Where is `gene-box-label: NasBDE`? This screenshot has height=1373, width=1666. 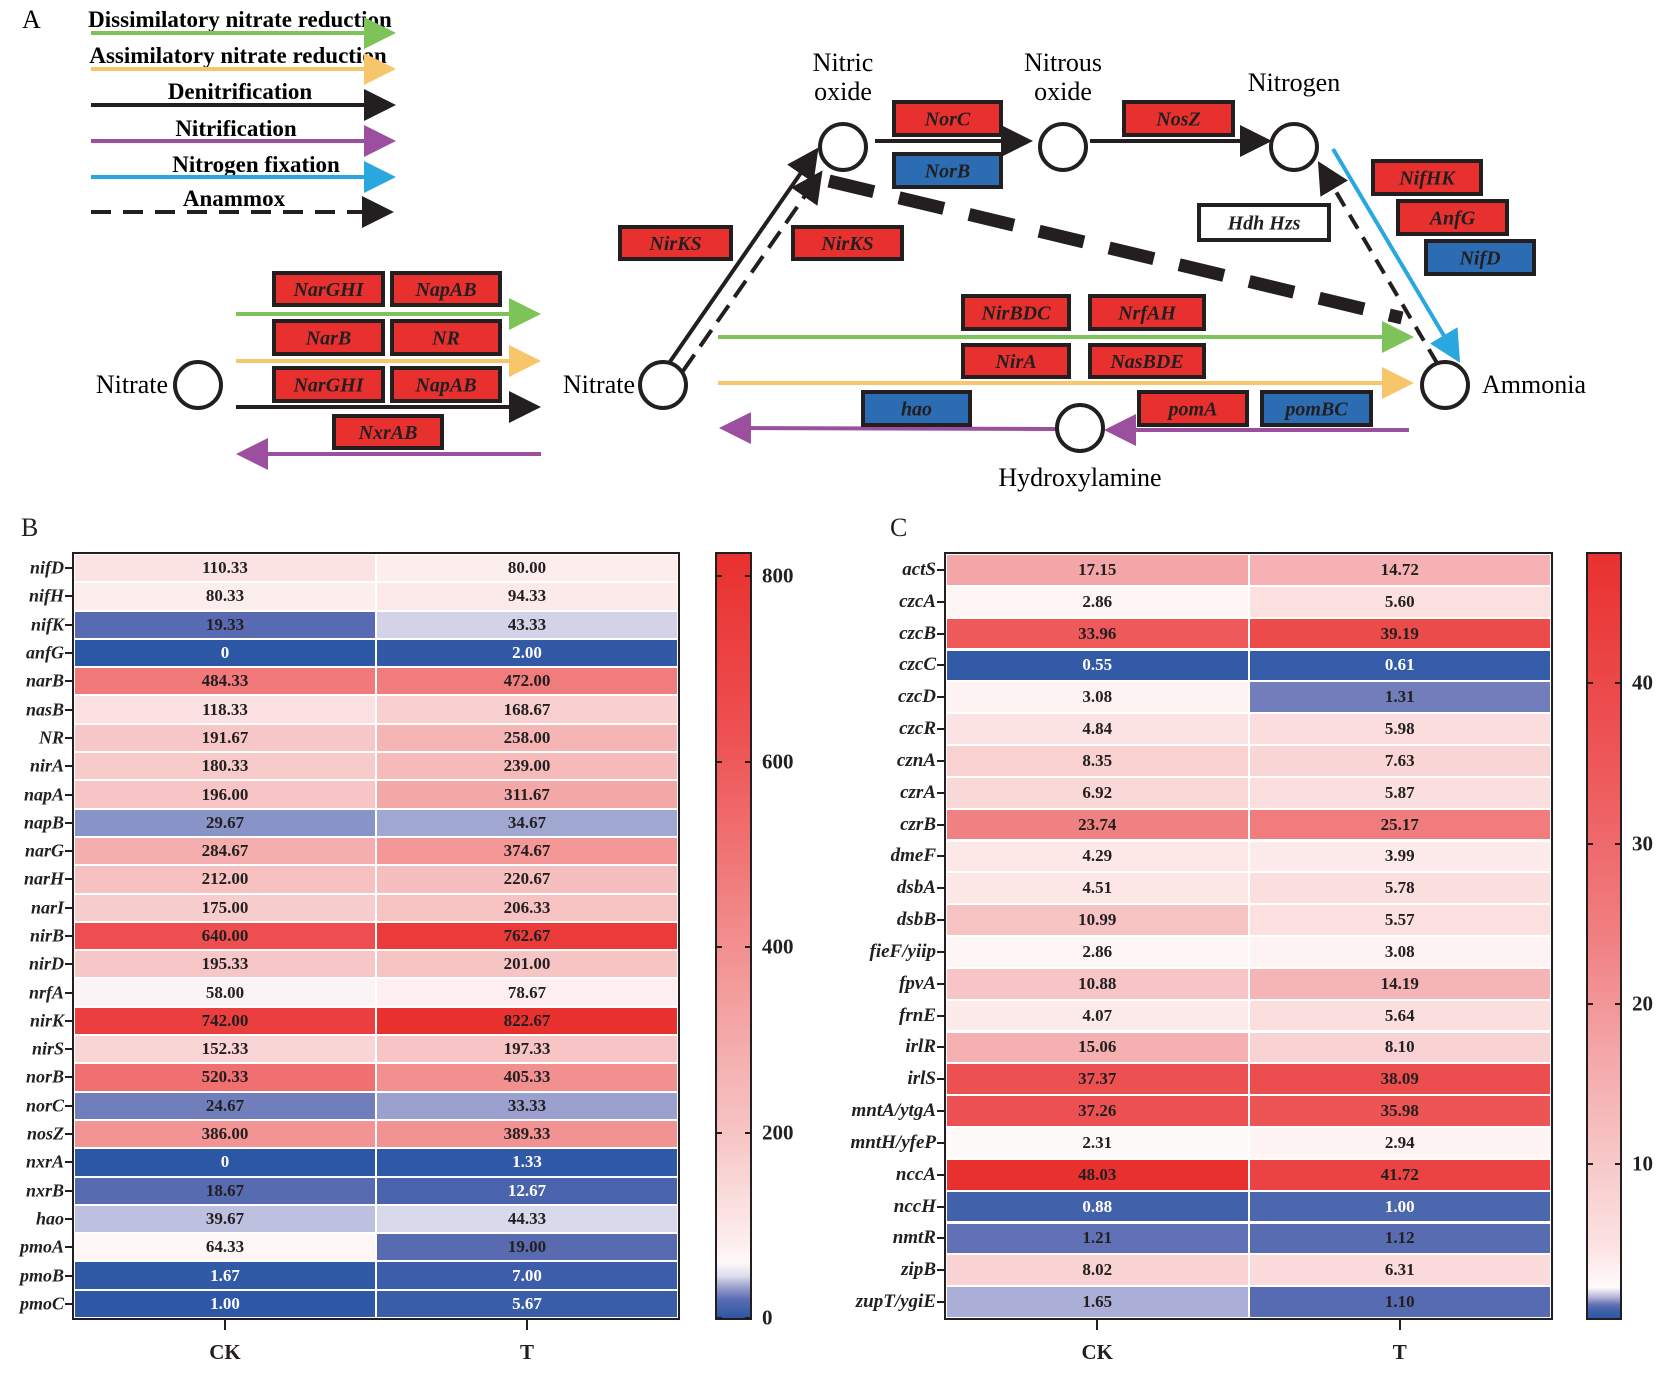 gene-box-label: NasBDE is located at coordinates (1146, 362).